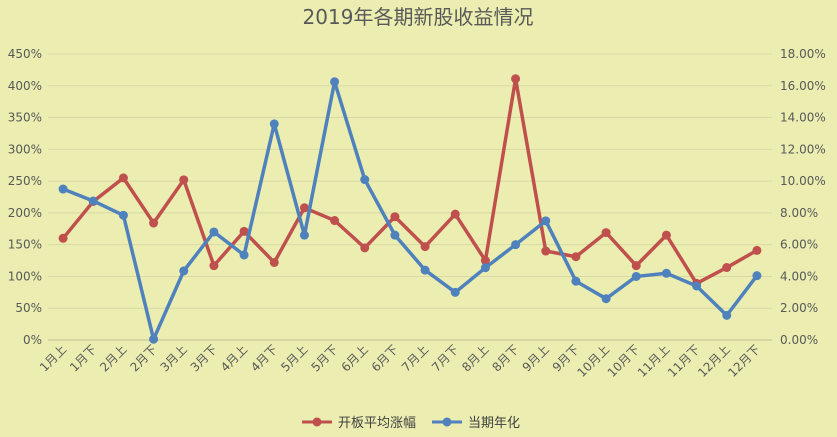 Image resolution: width=837 pixels, height=437 pixels. Describe the element at coordinates (143, 358) in the screenshot. I see `x-tick-label: 2月下` at that location.